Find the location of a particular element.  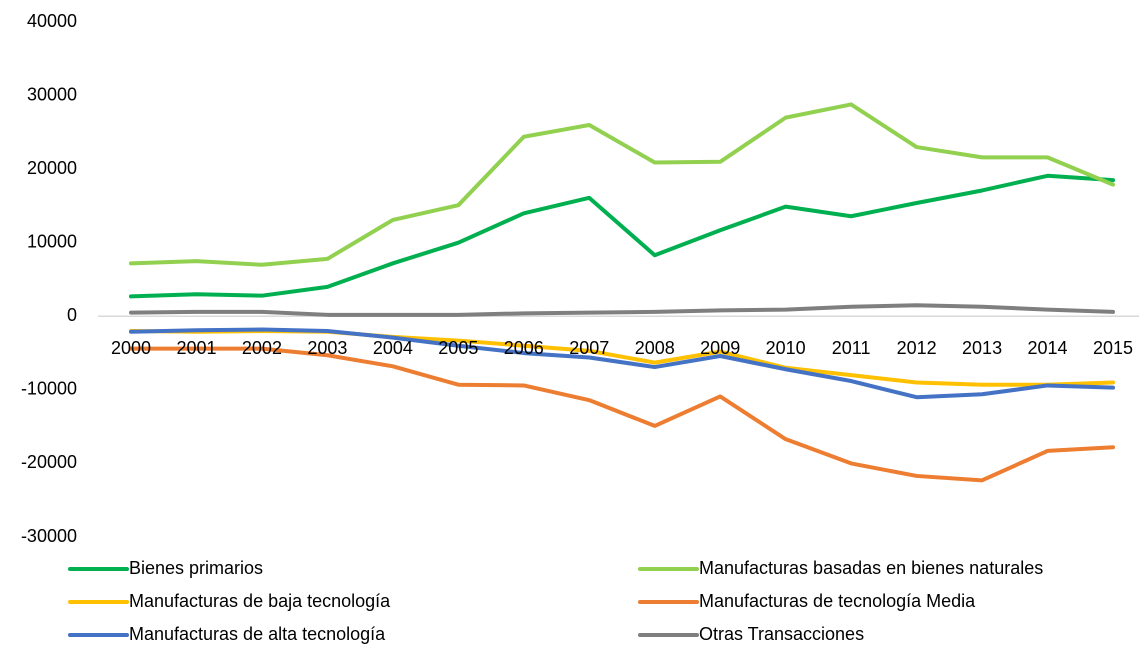

legend-label: Otras Transacciones is located at coordinates (781, 634).